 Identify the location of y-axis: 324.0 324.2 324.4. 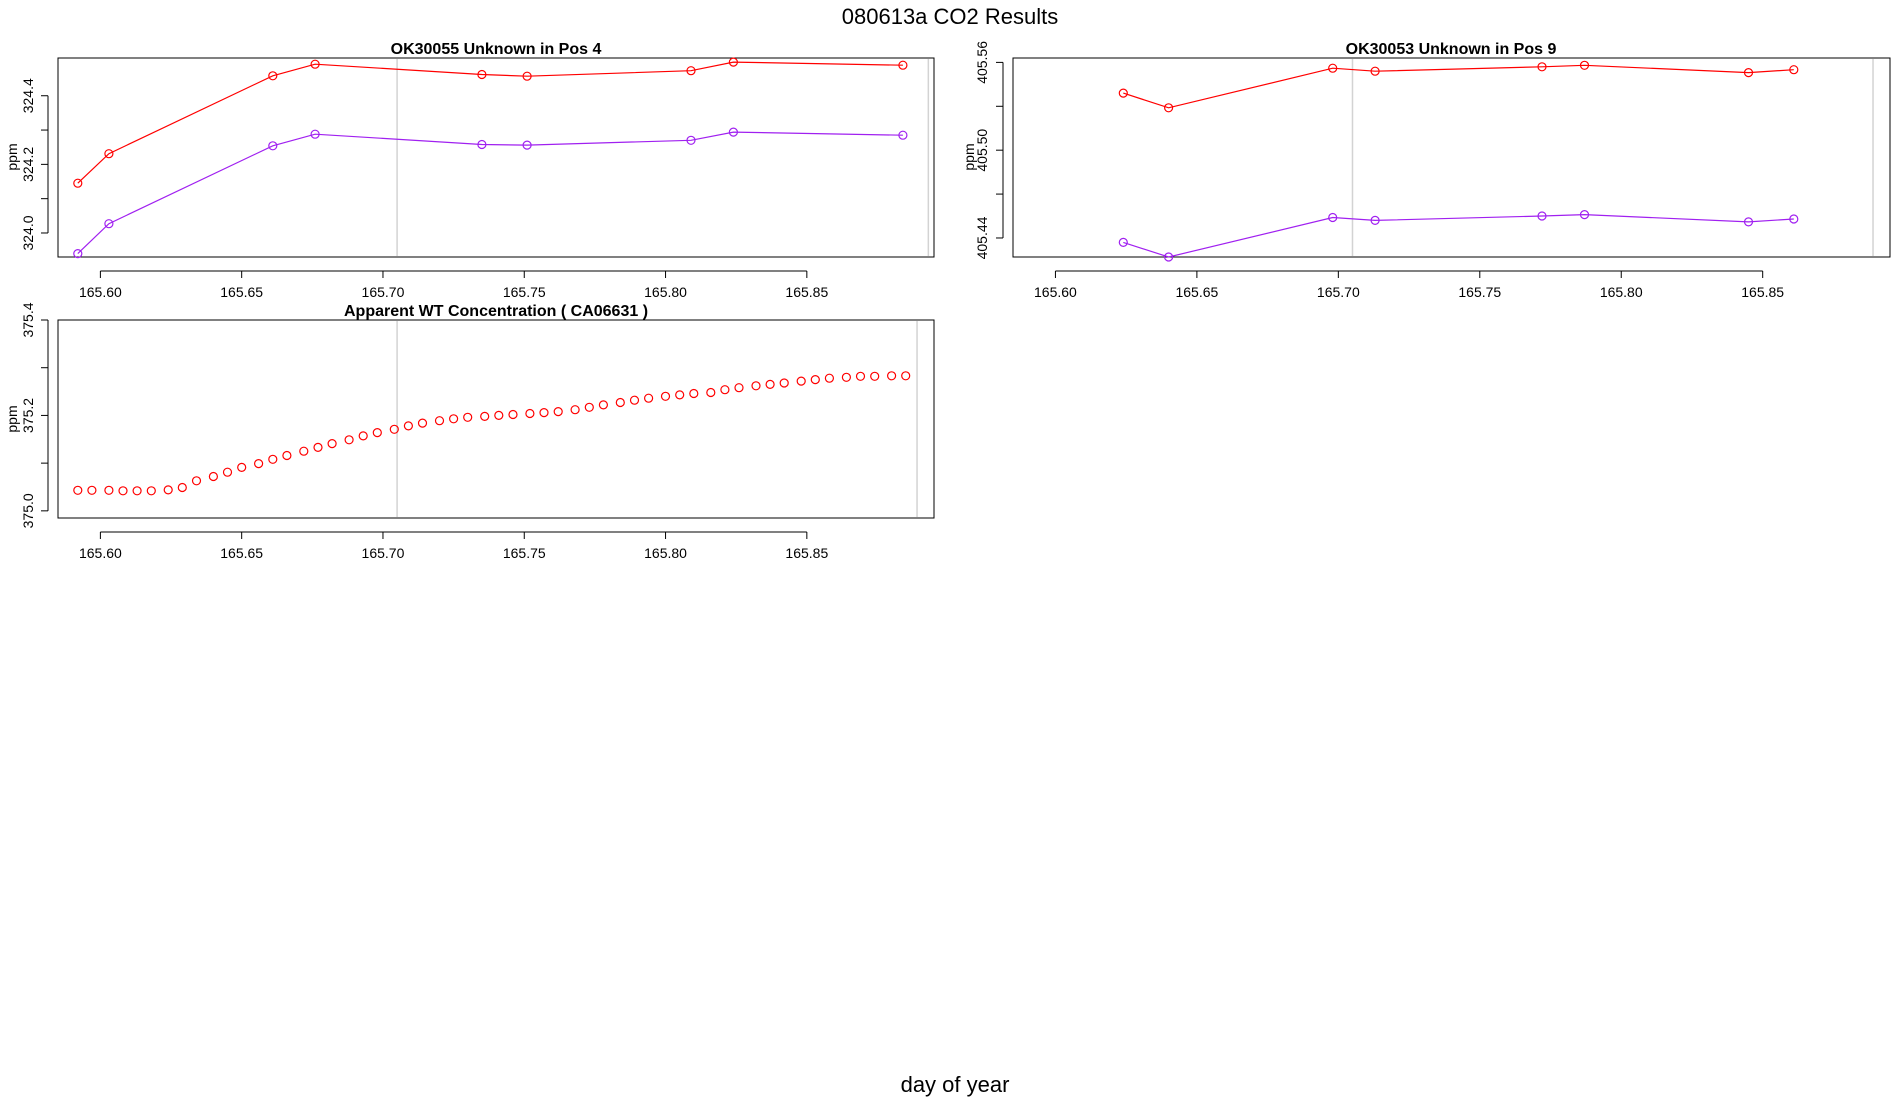
(34, 164).